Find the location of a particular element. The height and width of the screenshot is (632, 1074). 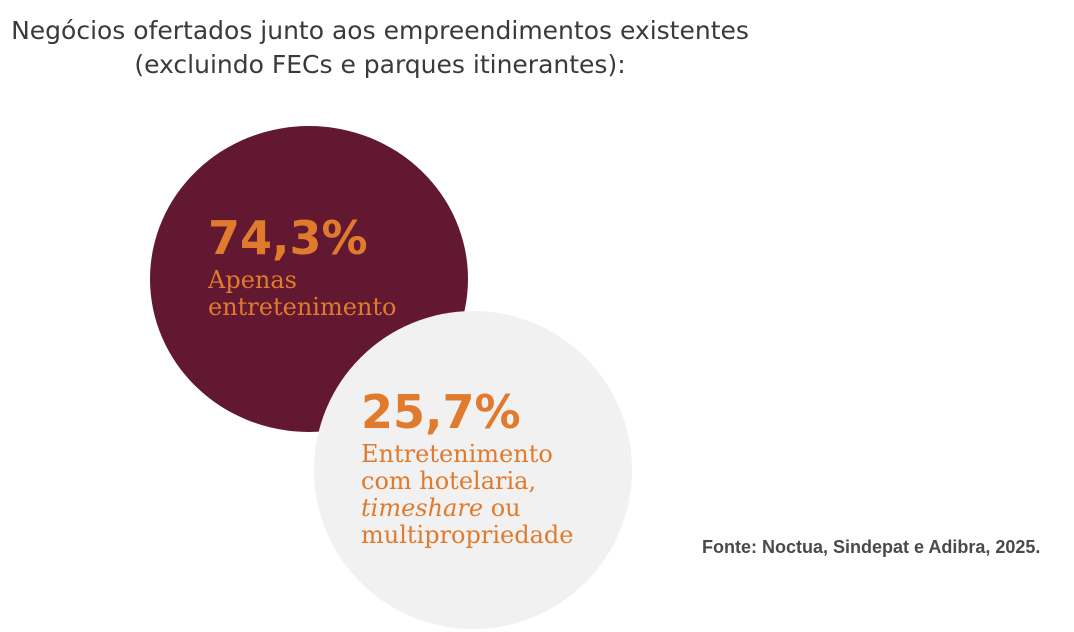

segment-label-italic-word: timeshare is located at coordinates (422, 508).